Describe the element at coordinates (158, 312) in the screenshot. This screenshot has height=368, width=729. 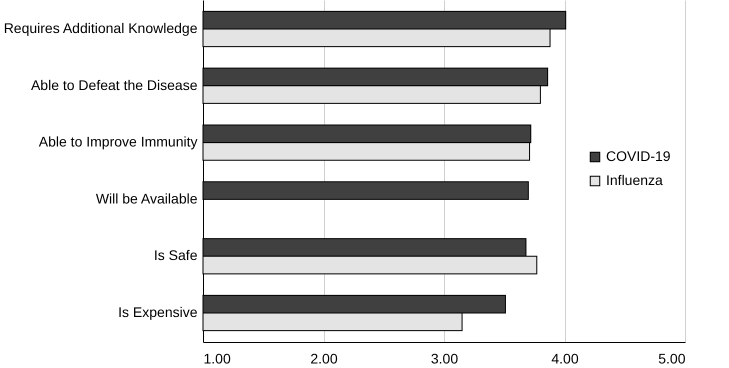
I see `y-tick-label: Is Expensive` at that location.